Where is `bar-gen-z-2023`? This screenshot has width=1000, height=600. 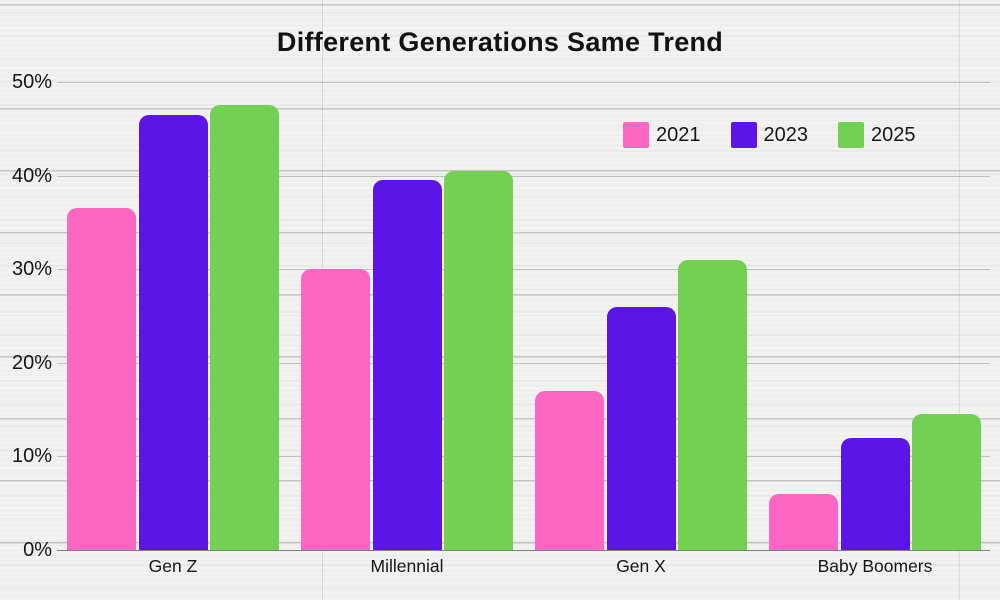
bar-gen-z-2023 is located at coordinates (173, 332).